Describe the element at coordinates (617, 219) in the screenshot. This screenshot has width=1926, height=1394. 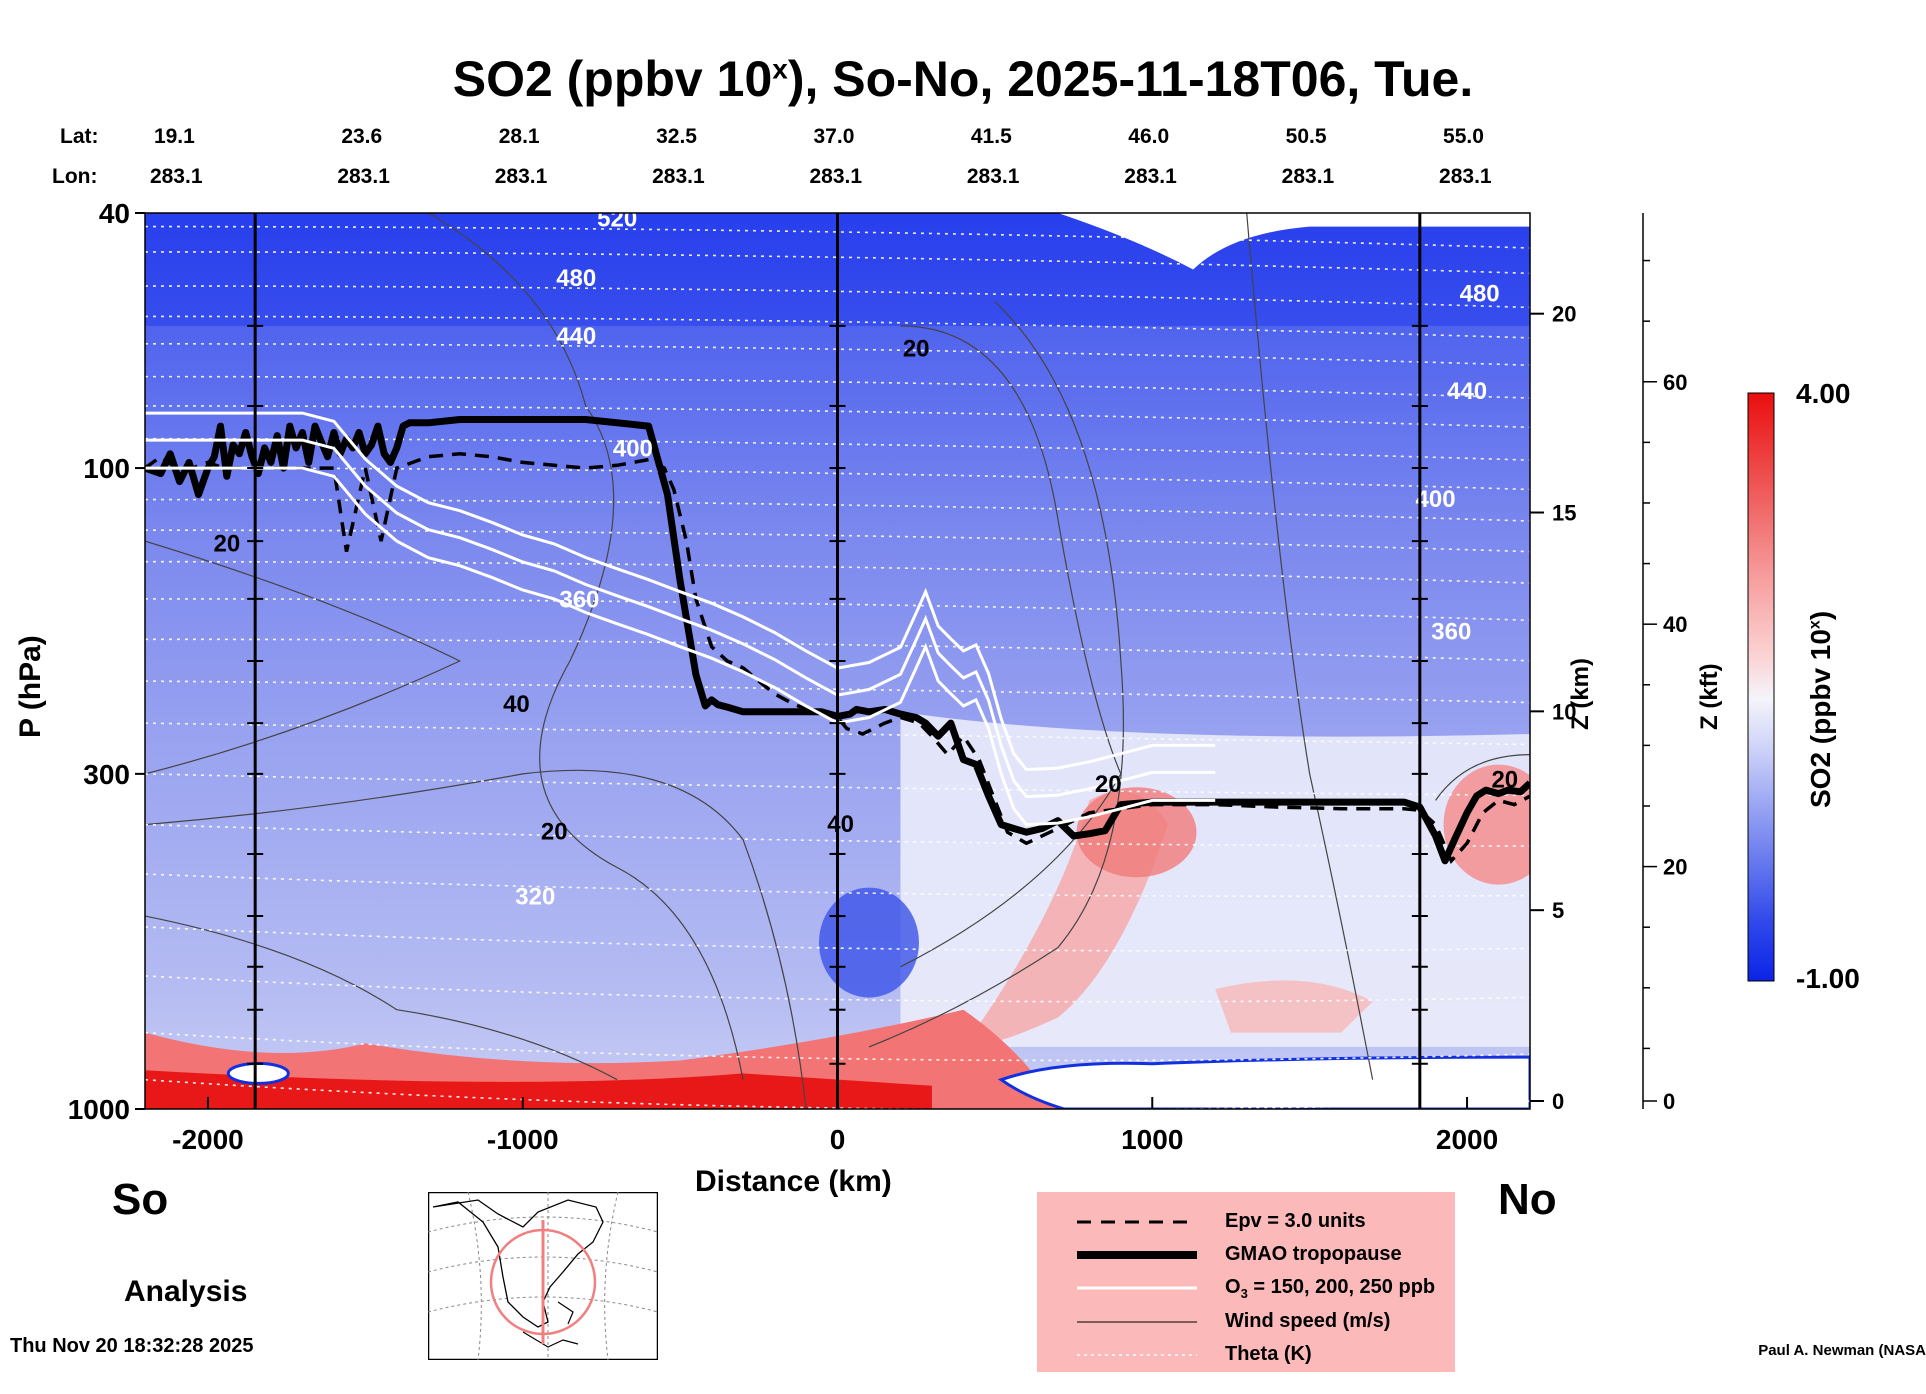
I see `theta-label: 520` at that location.